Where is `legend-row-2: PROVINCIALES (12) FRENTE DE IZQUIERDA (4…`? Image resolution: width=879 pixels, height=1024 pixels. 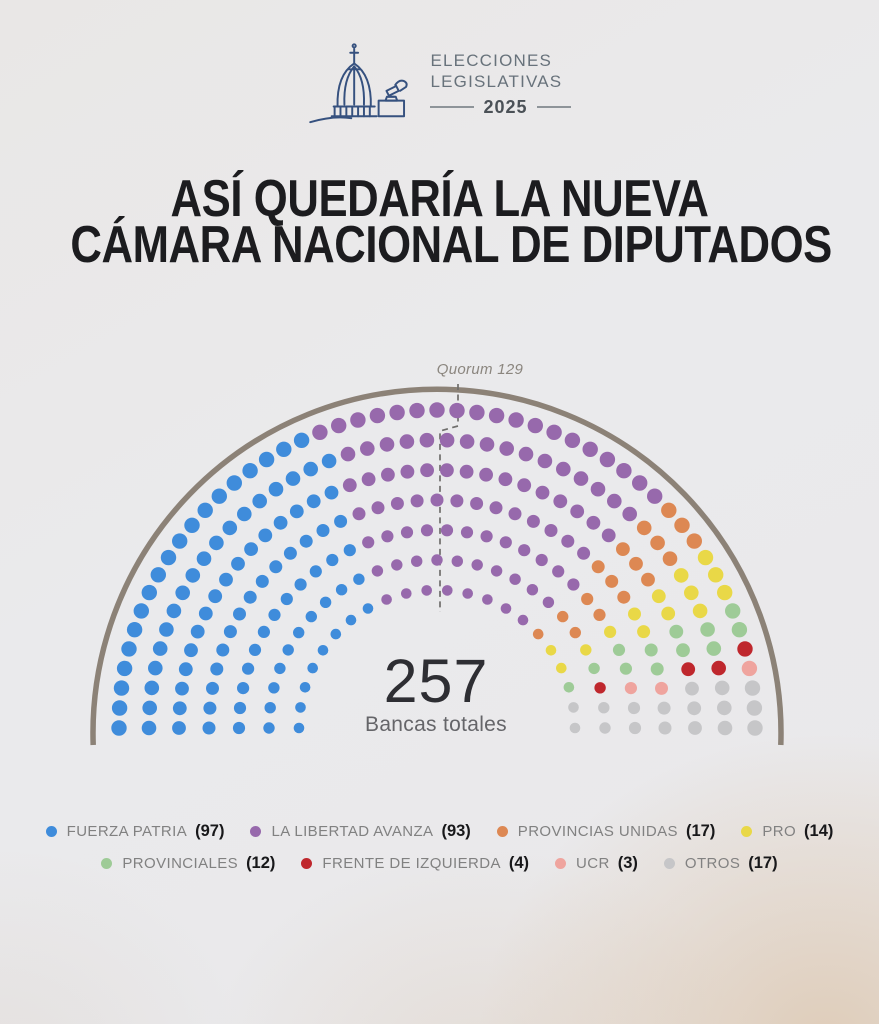 legend-row-2: PROVINCIALES (12) FRENTE DE IZQUIERDA (4… is located at coordinates (439, 863).